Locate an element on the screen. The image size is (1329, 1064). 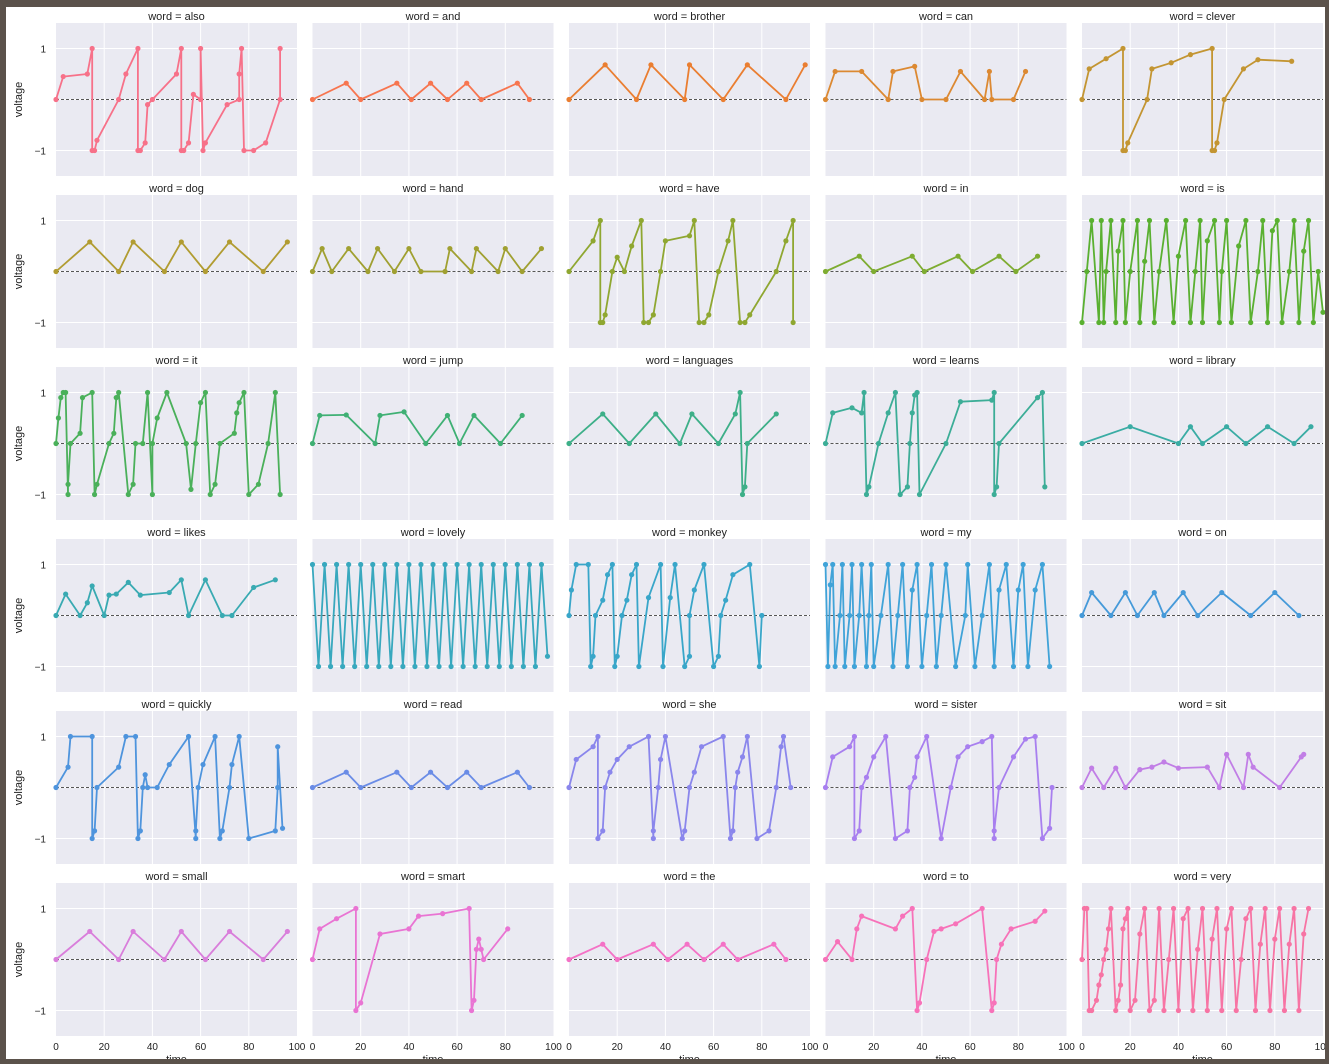
y-axis-label: voltage is located at coordinates (19, 615).